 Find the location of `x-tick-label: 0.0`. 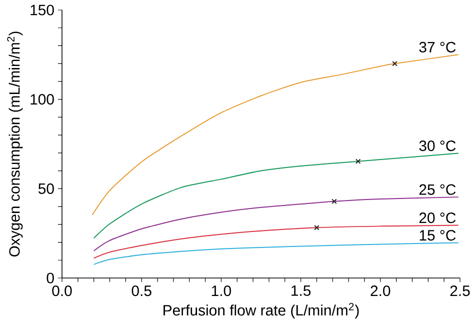

x-tick-label: 0.0 is located at coordinates (62, 291).